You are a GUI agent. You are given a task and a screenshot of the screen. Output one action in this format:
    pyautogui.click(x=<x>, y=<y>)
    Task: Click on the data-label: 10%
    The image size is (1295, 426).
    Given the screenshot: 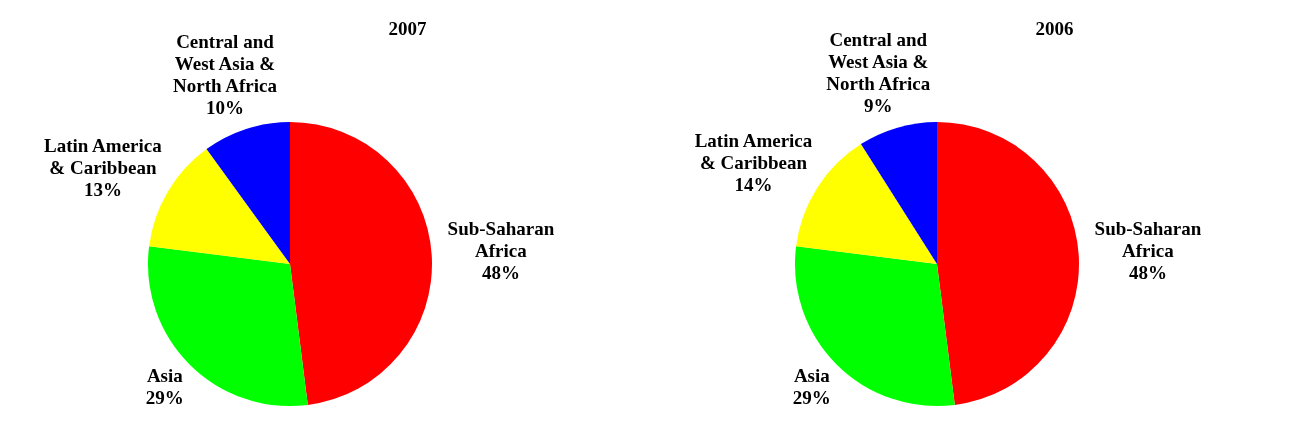 What is the action you would take?
    pyautogui.click(x=224, y=107)
    